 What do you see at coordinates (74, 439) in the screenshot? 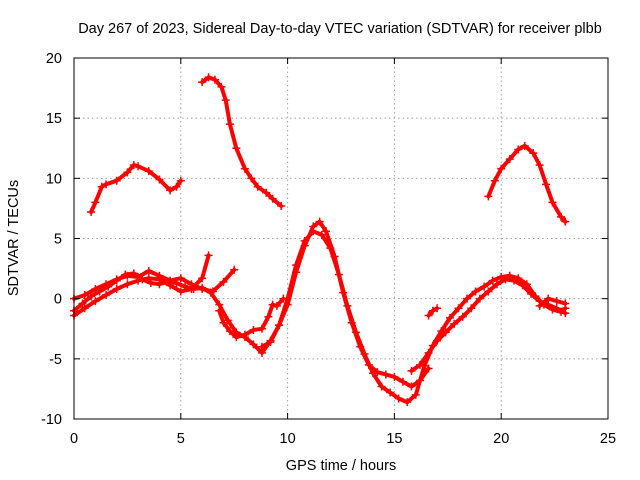
I see `x-tick-label: 0` at bounding box center [74, 439].